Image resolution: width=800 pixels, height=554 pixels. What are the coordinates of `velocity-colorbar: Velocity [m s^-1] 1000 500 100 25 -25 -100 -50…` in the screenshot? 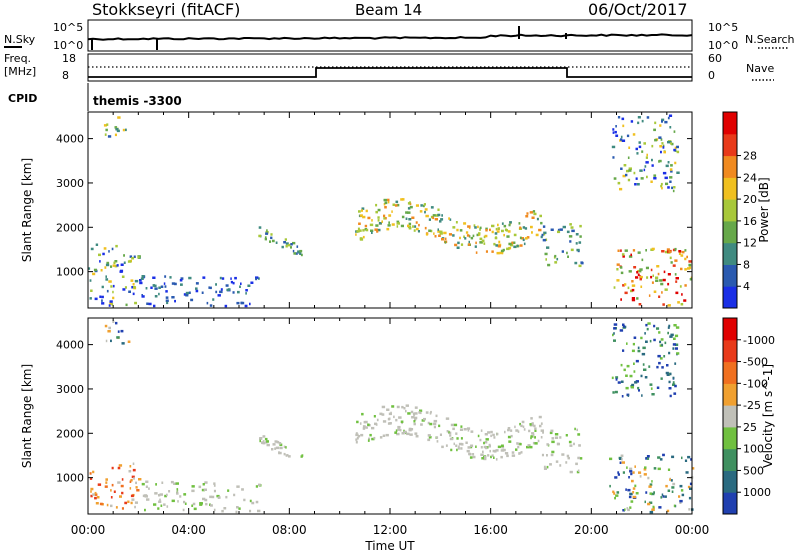 It's located at (748, 416).